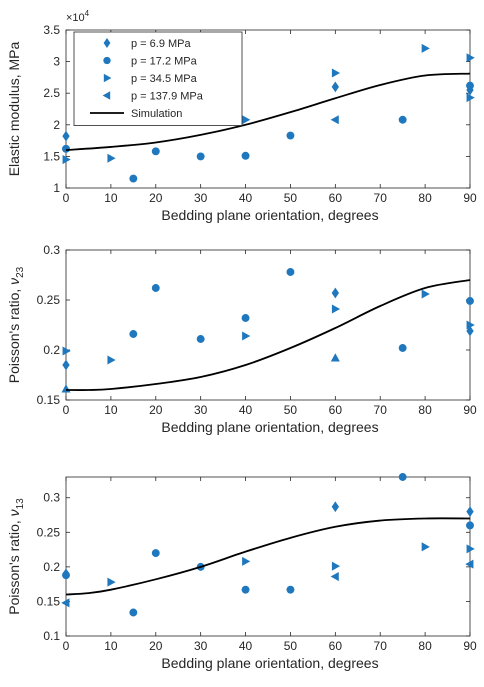 The height and width of the screenshot is (687, 484). Describe the element at coordinates (106, 95) in the screenshot. I see `legend-marker-triangle-left` at that location.